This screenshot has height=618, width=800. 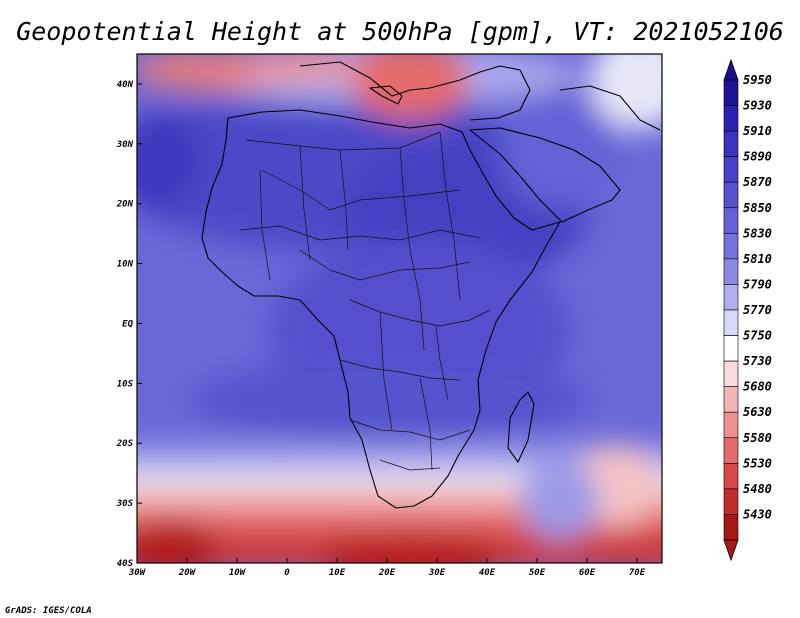 What do you see at coordinates (587, 573) in the screenshot?
I see `lon-tick-label: 60E` at bounding box center [587, 573].